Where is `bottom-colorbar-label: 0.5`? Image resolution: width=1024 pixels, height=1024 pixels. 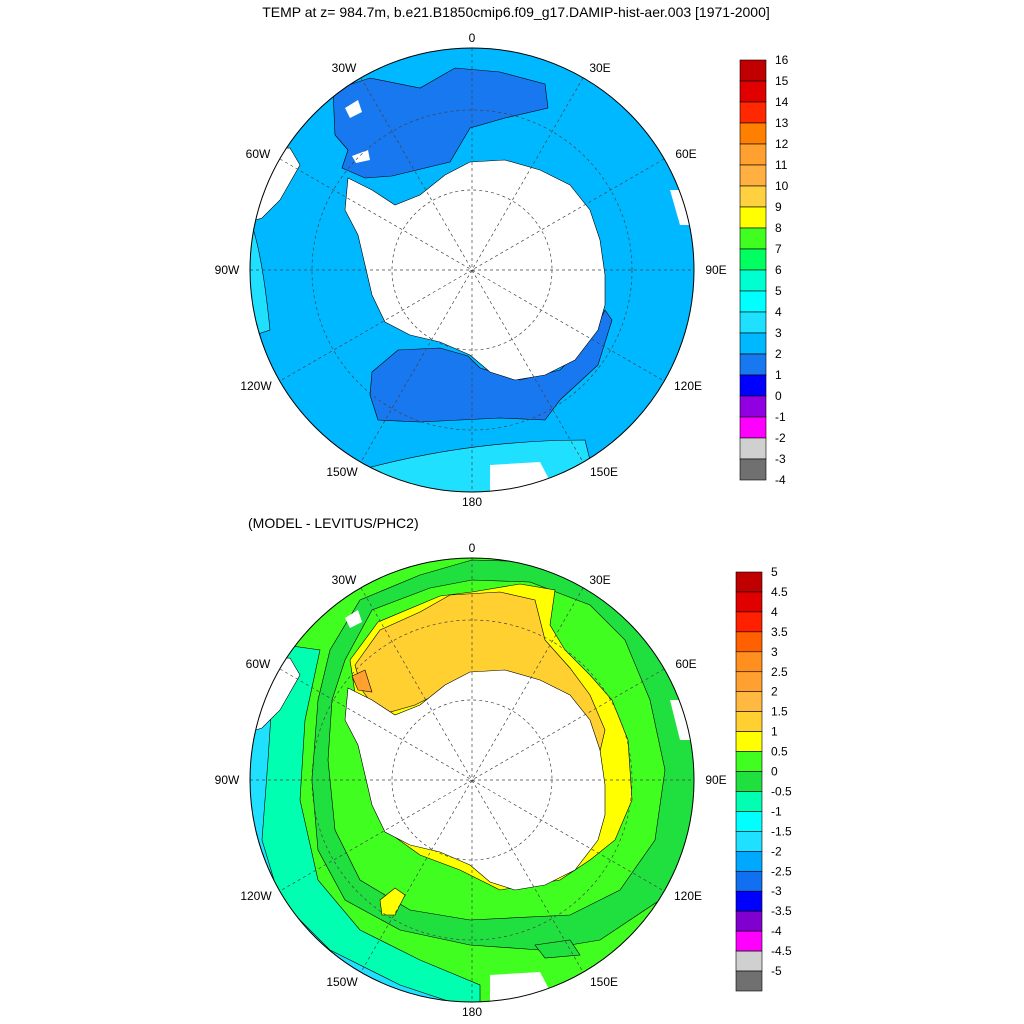 bottom-colorbar-label: 0.5 is located at coordinates (779, 752).